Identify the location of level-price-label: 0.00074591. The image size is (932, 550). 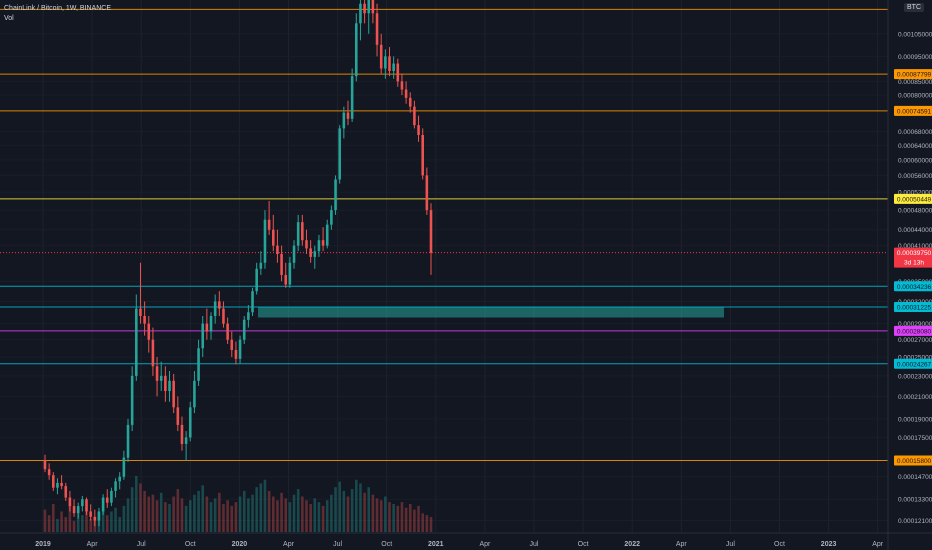
(914, 111).